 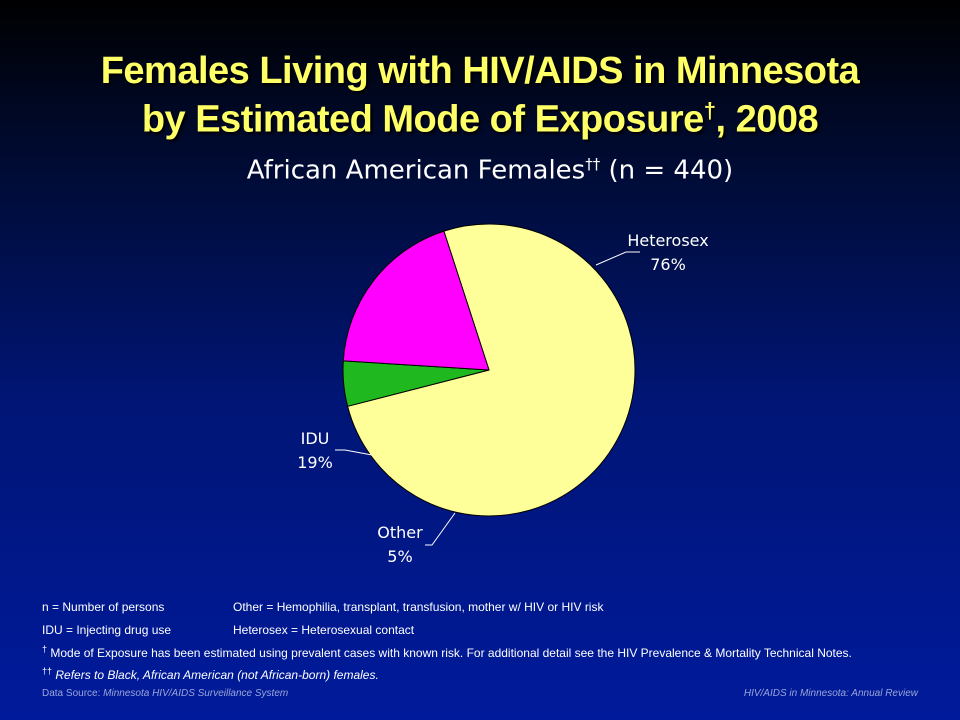 I want to click on slice-value-idu: 19%, so click(x=315, y=462).